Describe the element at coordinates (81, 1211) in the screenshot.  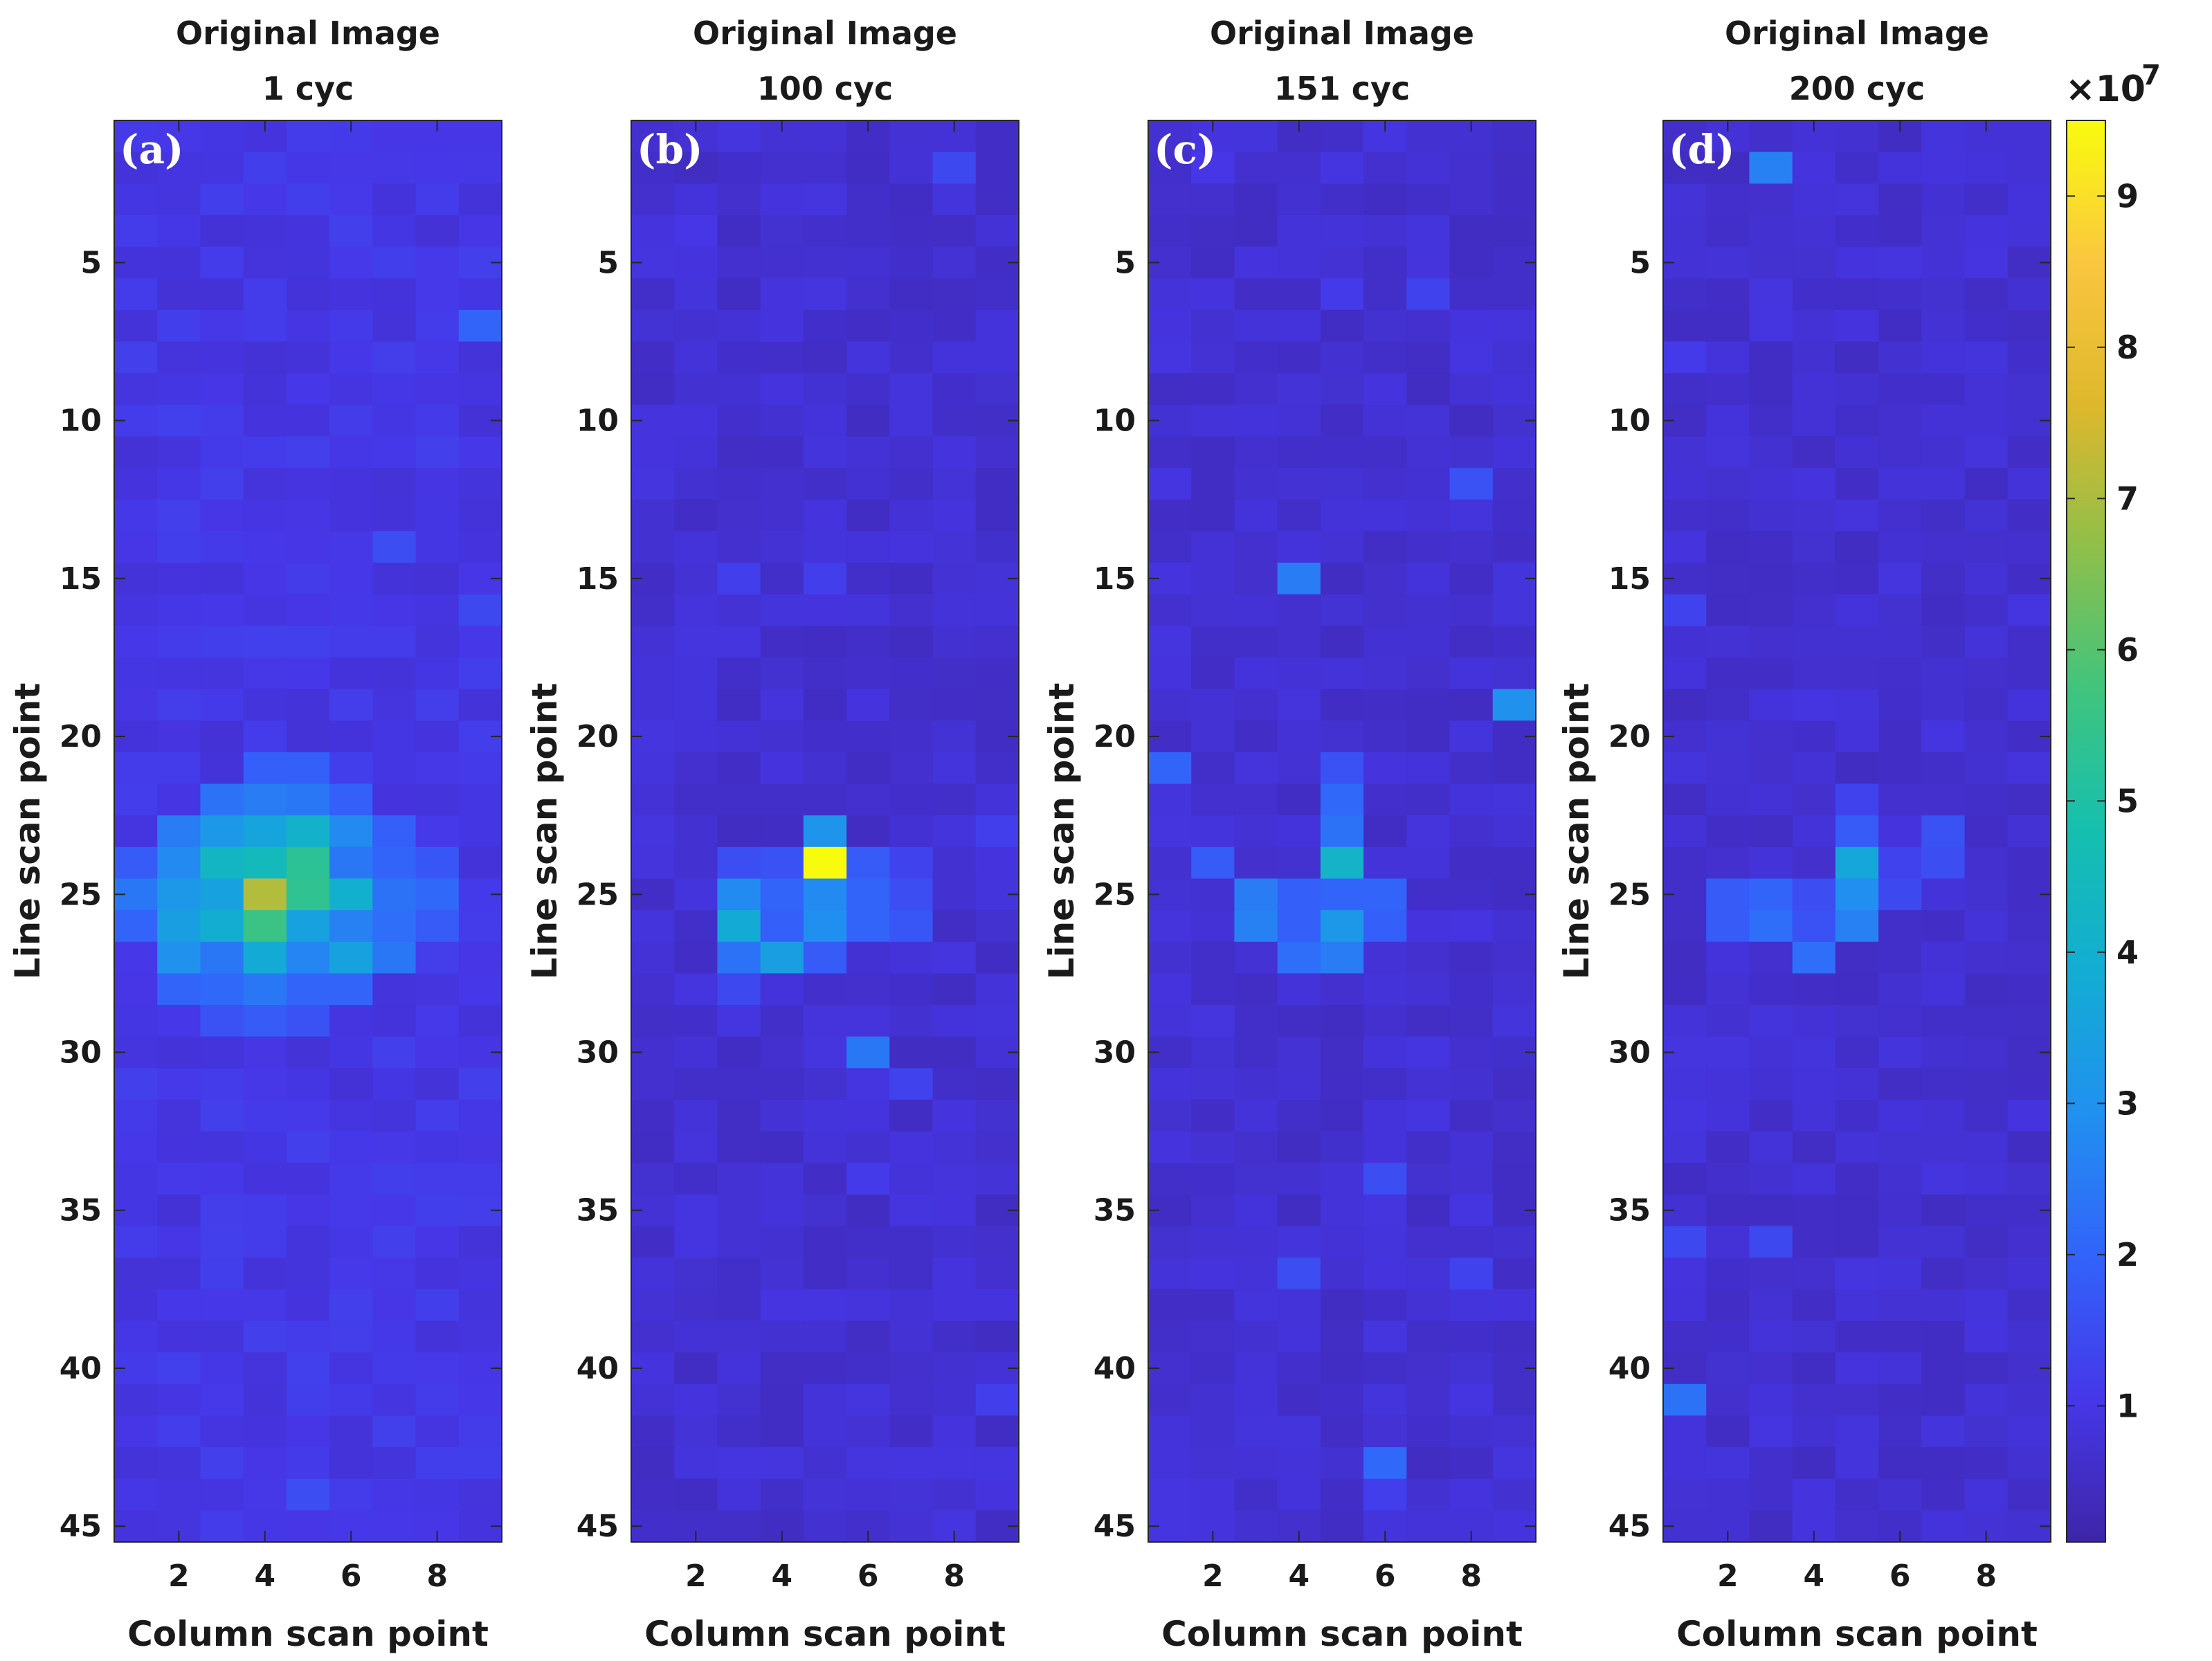
I see `y-tick-label: 35` at that location.